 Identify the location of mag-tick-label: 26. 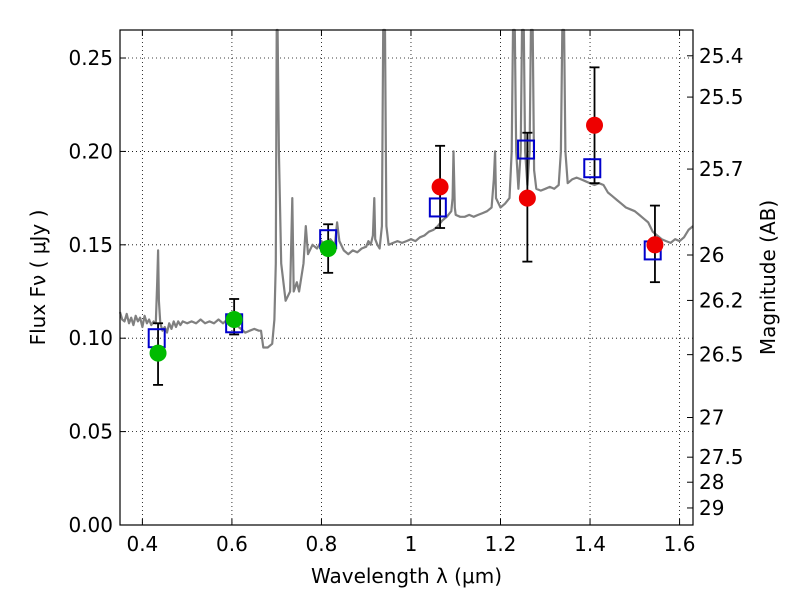
(711, 255).